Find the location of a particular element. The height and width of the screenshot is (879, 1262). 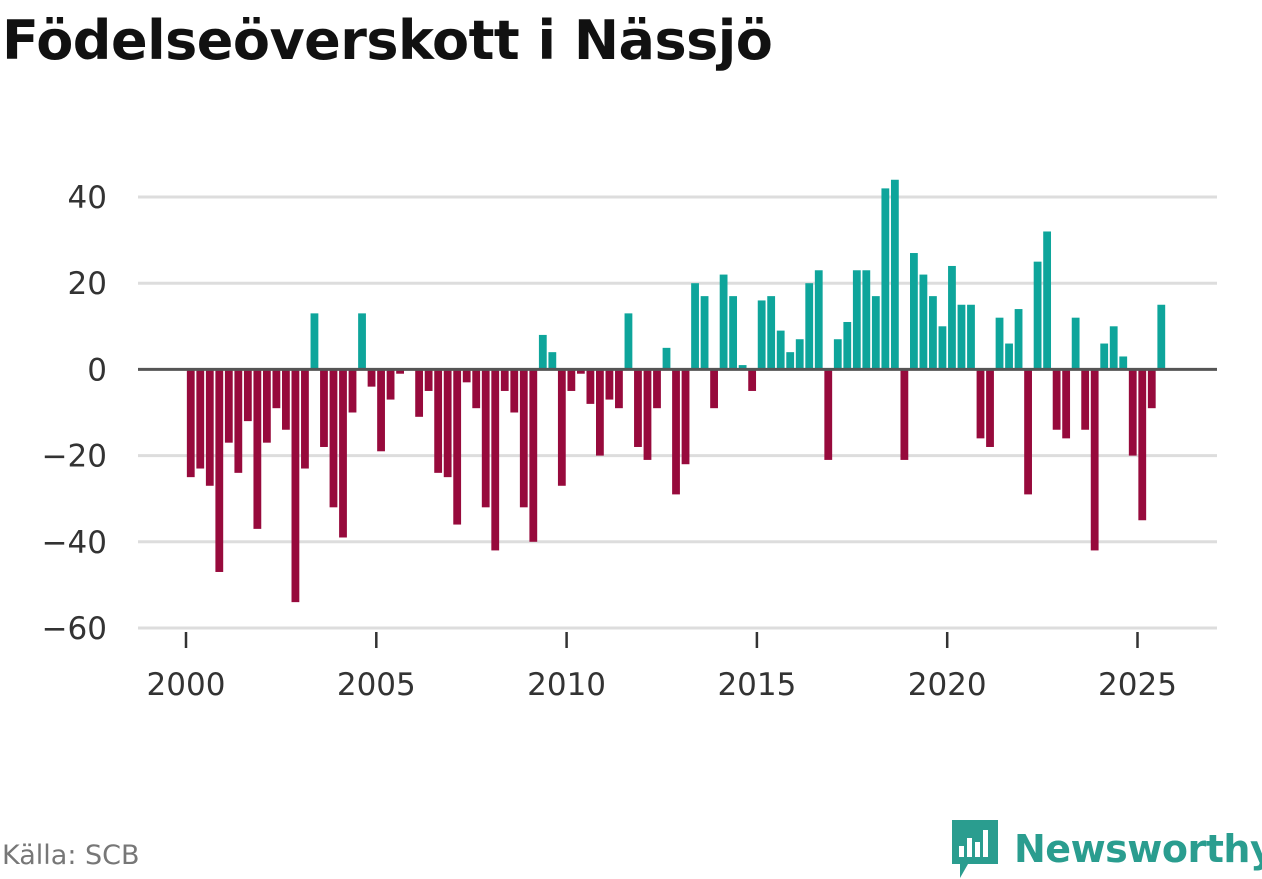

newsworthy-icon is located at coordinates (975, 849).